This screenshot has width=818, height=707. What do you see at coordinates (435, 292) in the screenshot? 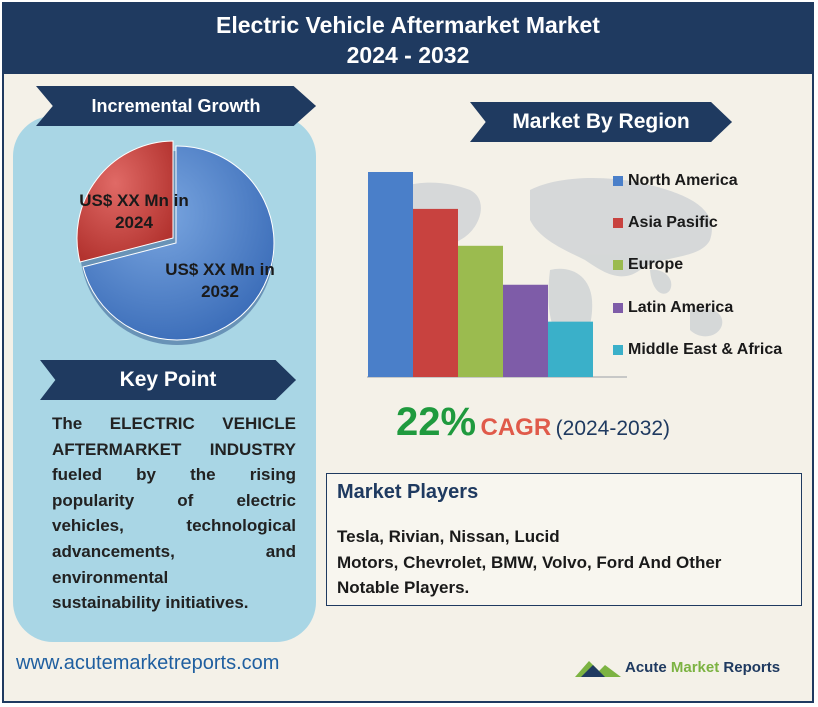
I see `bar-asia-pasific` at bounding box center [435, 292].